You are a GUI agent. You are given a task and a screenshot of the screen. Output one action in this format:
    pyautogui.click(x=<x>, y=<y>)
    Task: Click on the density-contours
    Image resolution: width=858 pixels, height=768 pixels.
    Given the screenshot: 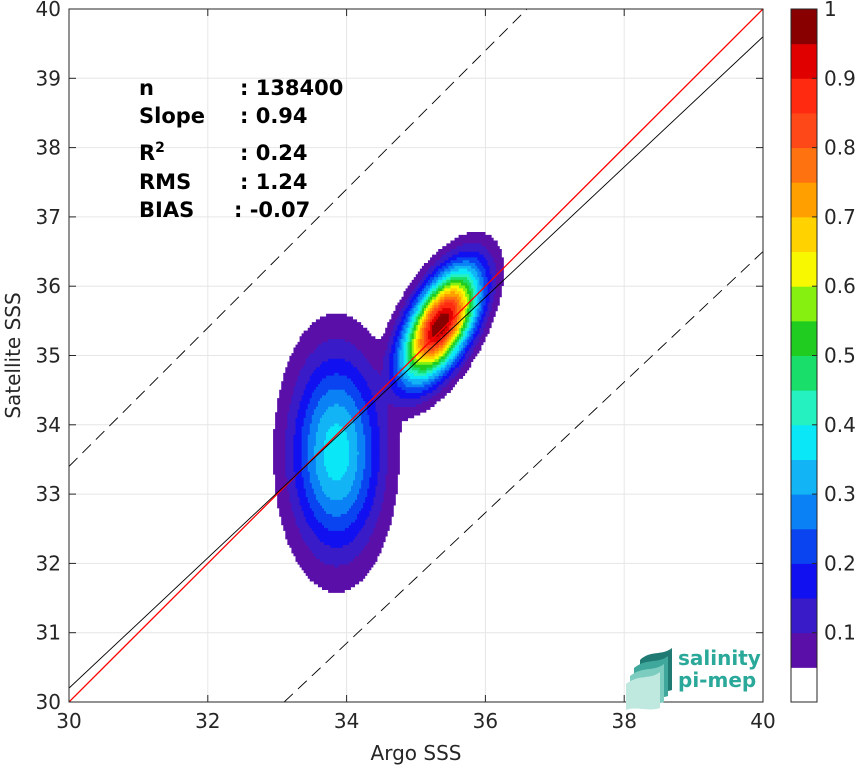 What is the action you would take?
    pyautogui.click(x=388, y=412)
    